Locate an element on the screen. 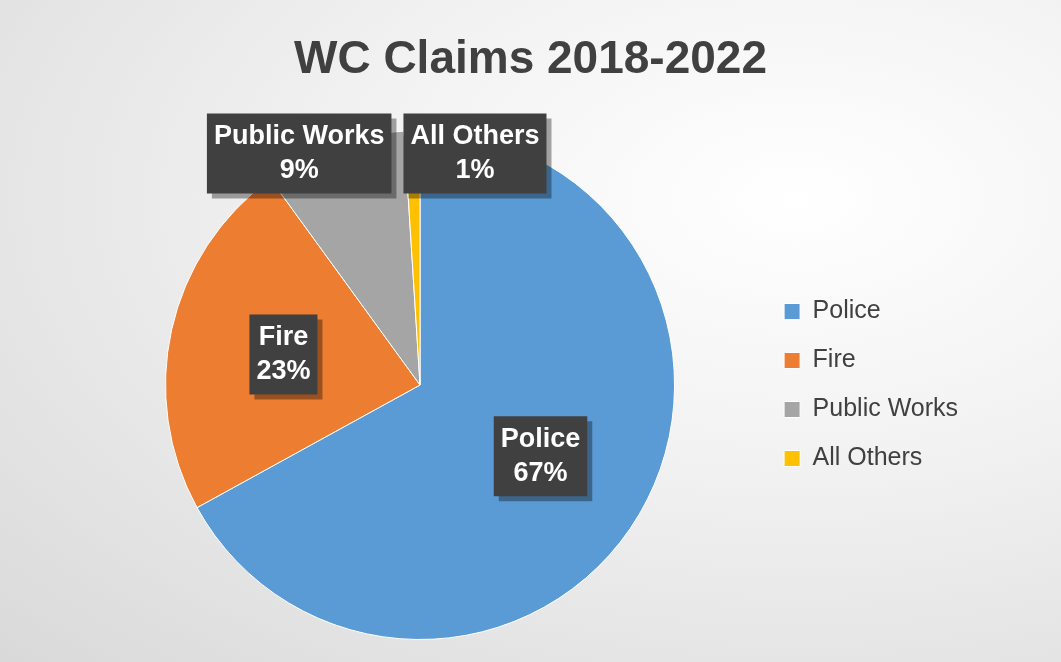 This screenshot has height=662, width=1061. legend-label: All Others is located at coordinates (867, 456).